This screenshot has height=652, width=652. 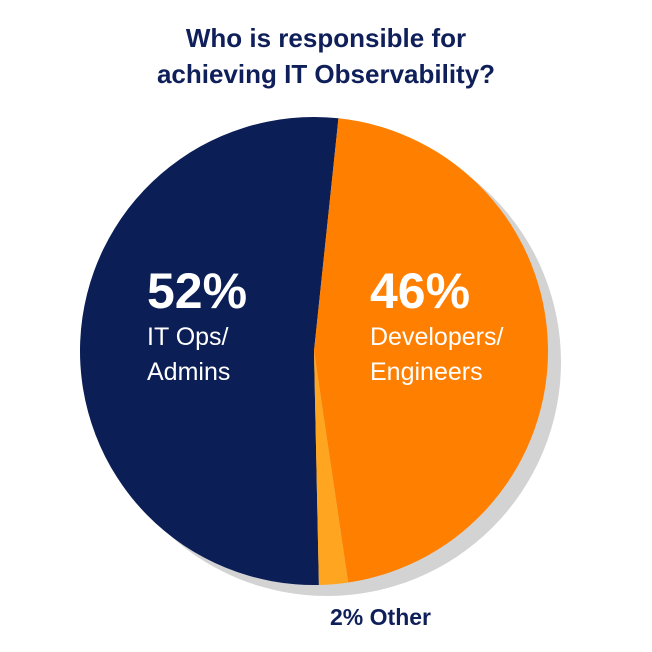 What do you see at coordinates (437, 354) in the screenshot?
I see `slice-category-label: Developers/ Engineers` at bounding box center [437, 354].